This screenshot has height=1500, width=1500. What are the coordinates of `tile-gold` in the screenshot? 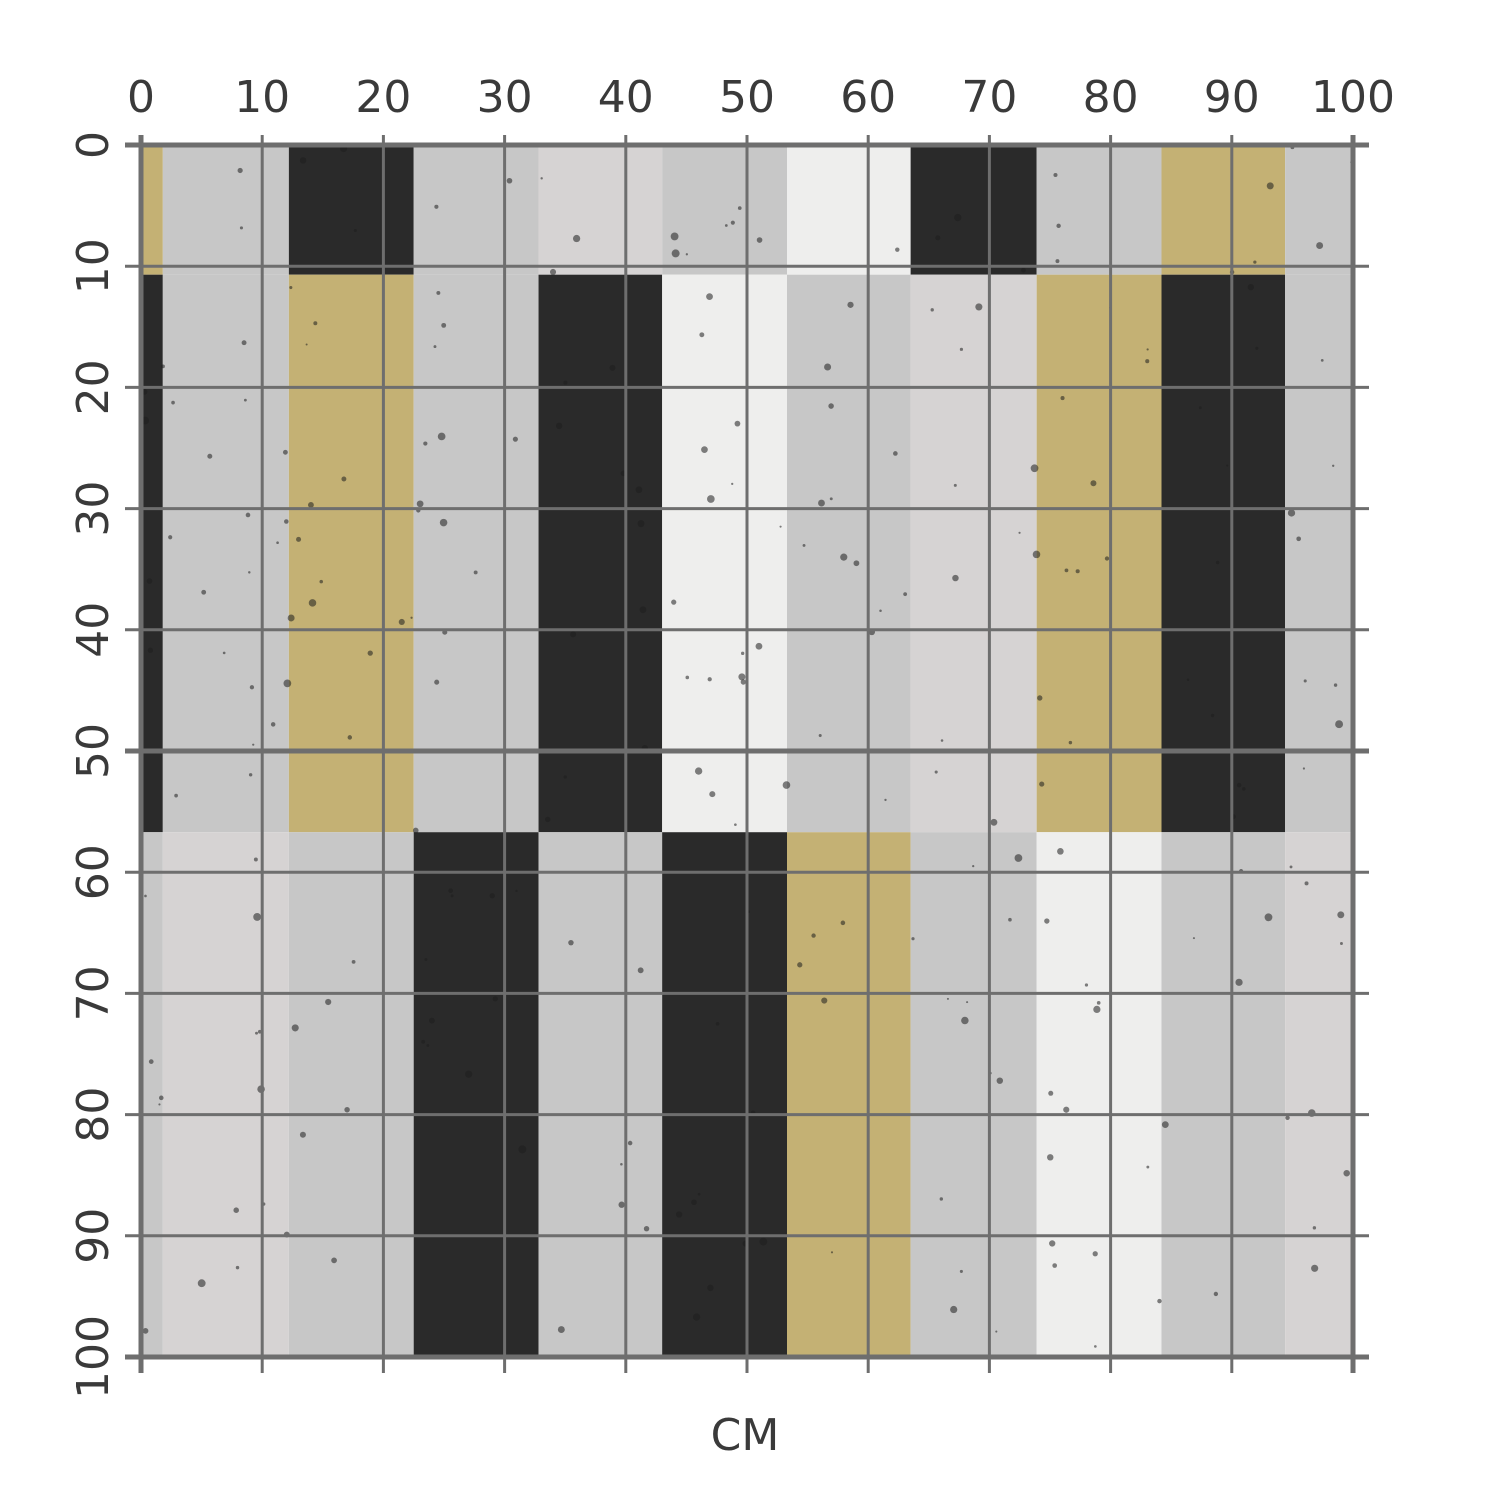 It's located at (152, 210).